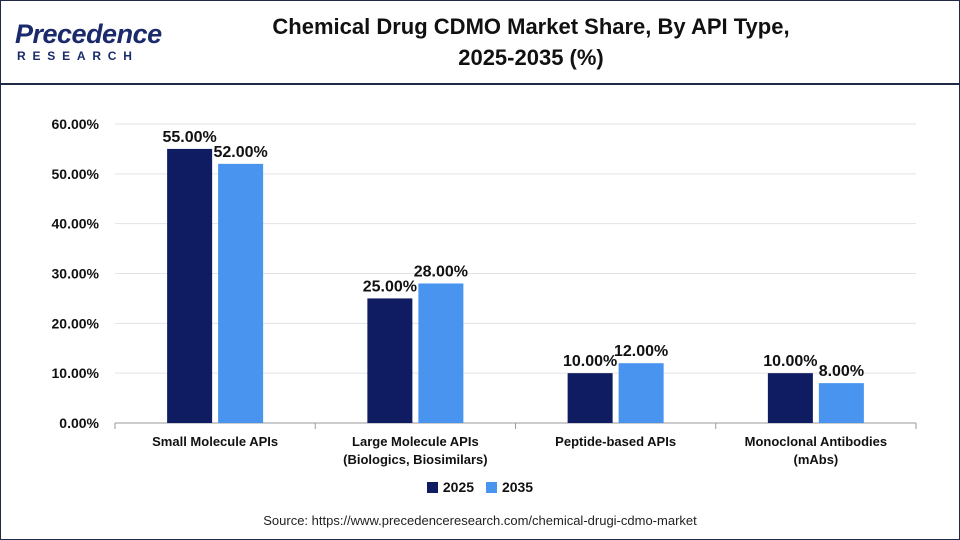 This screenshot has height=540, width=960. I want to click on y-tick-label: 20.00%, so click(76, 323).